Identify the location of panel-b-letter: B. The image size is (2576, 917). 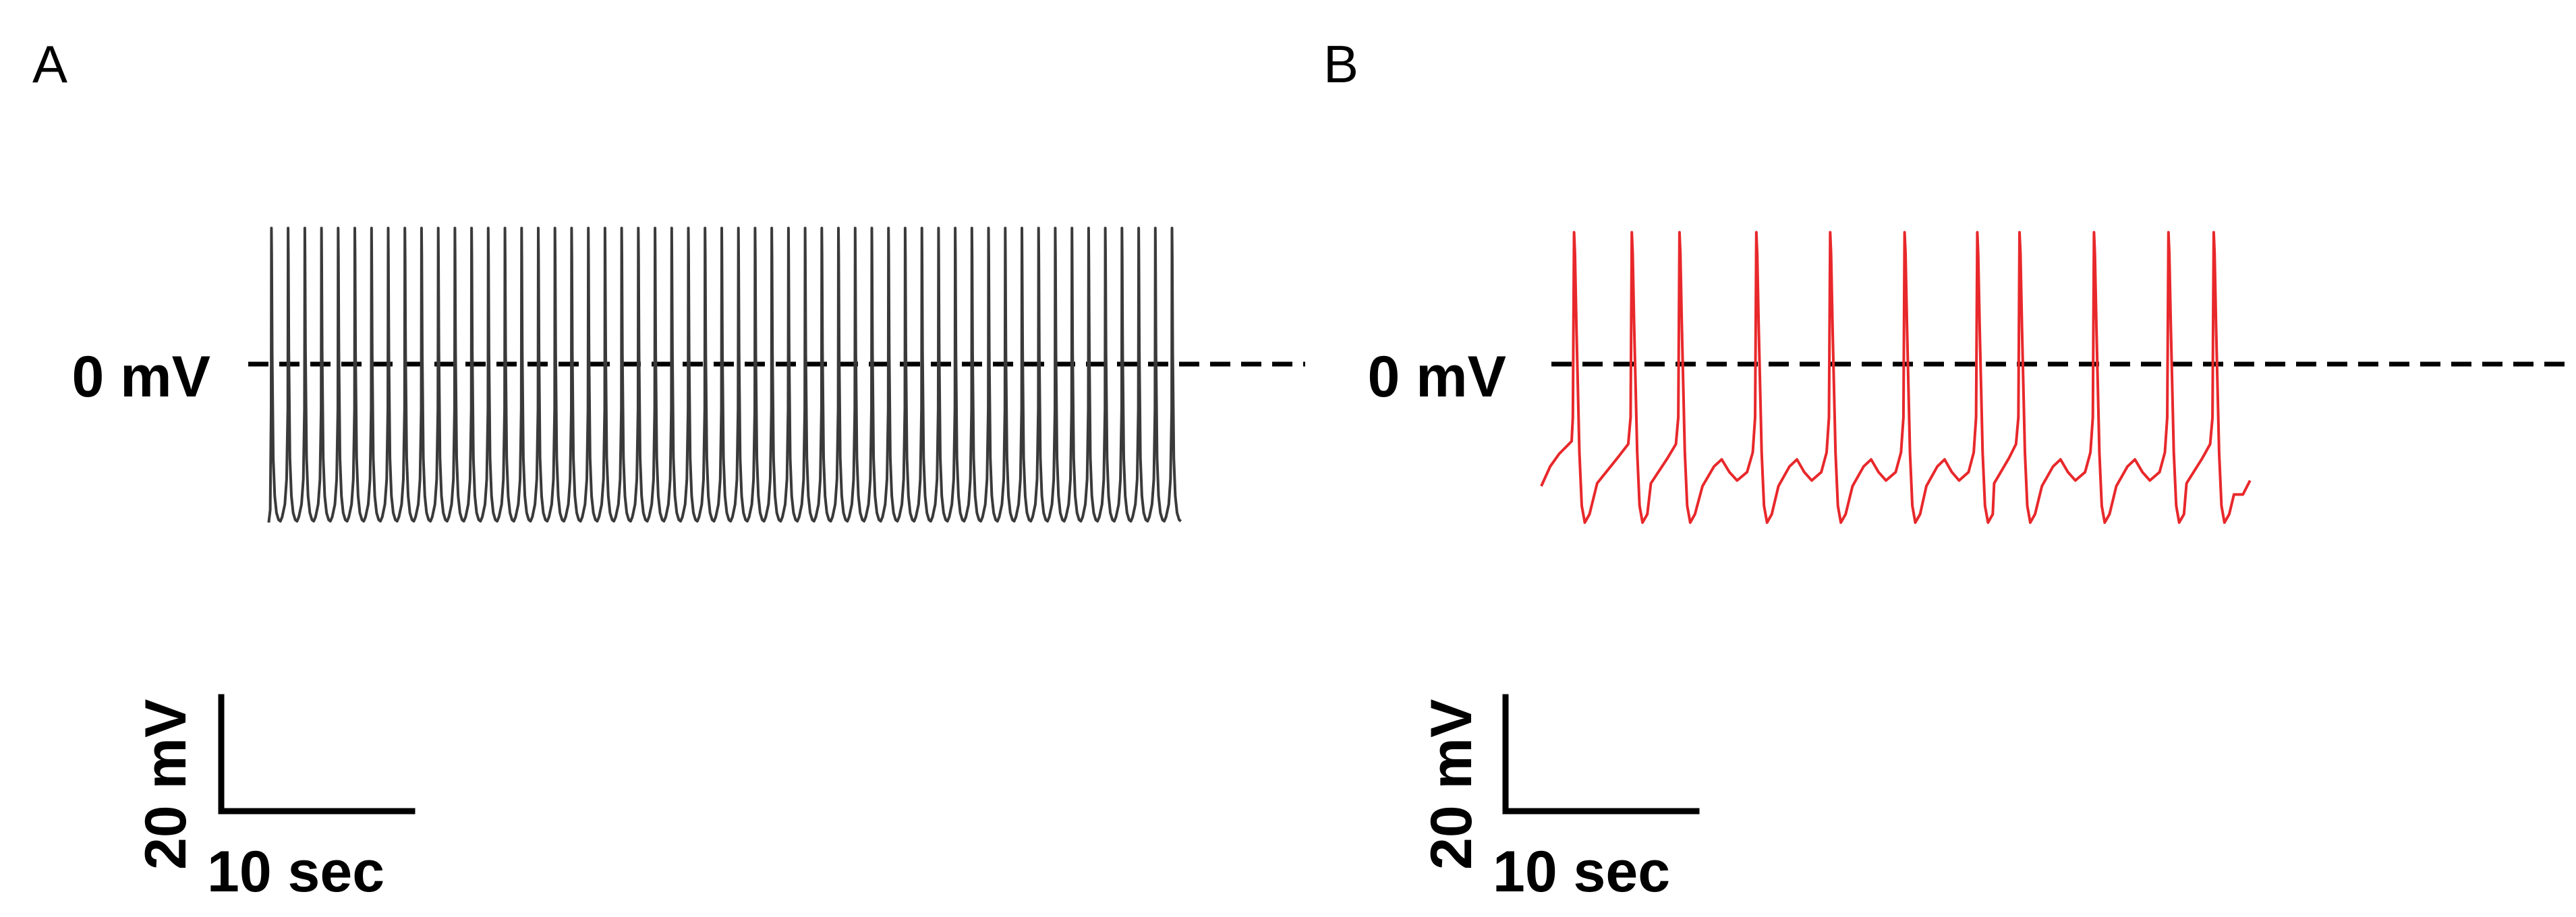
(1340, 64).